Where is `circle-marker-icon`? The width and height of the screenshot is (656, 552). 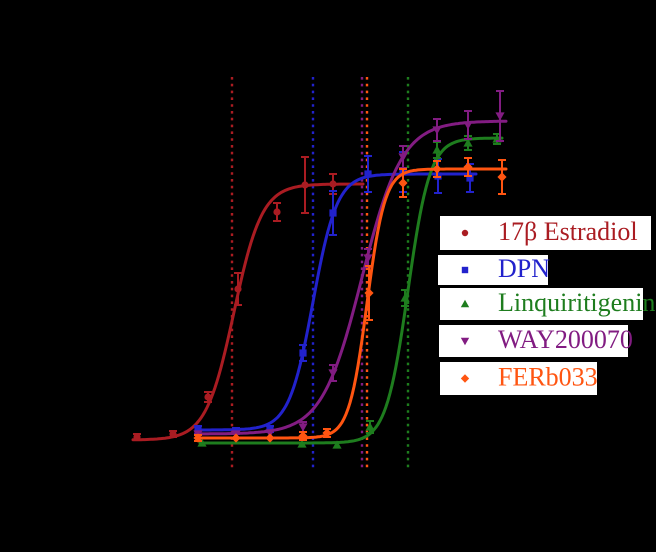 circle-marker-icon is located at coordinates (465, 233).